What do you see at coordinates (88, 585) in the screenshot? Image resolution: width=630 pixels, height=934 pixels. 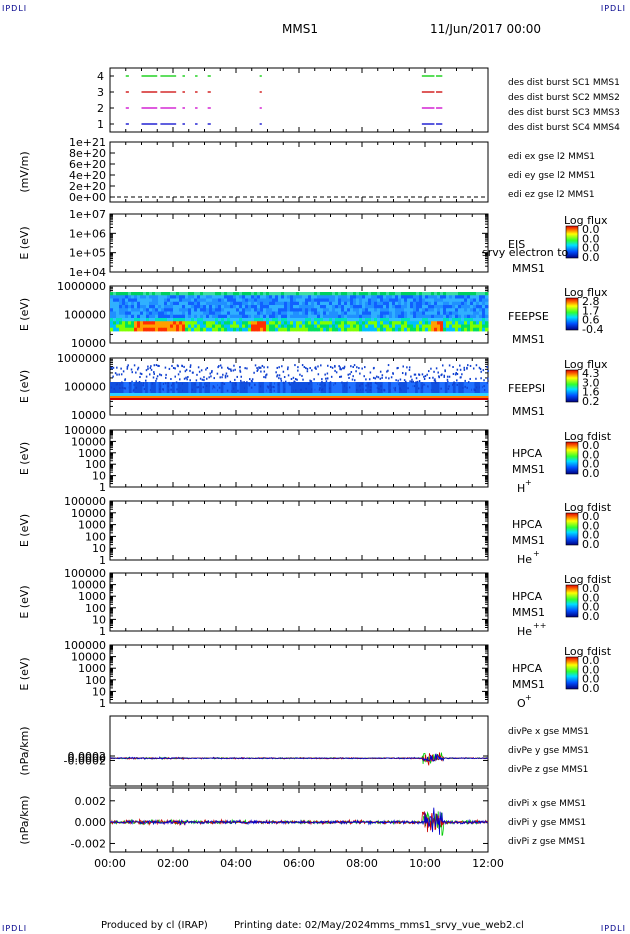 I see `y-tick-label: 10000` at bounding box center [88, 585].